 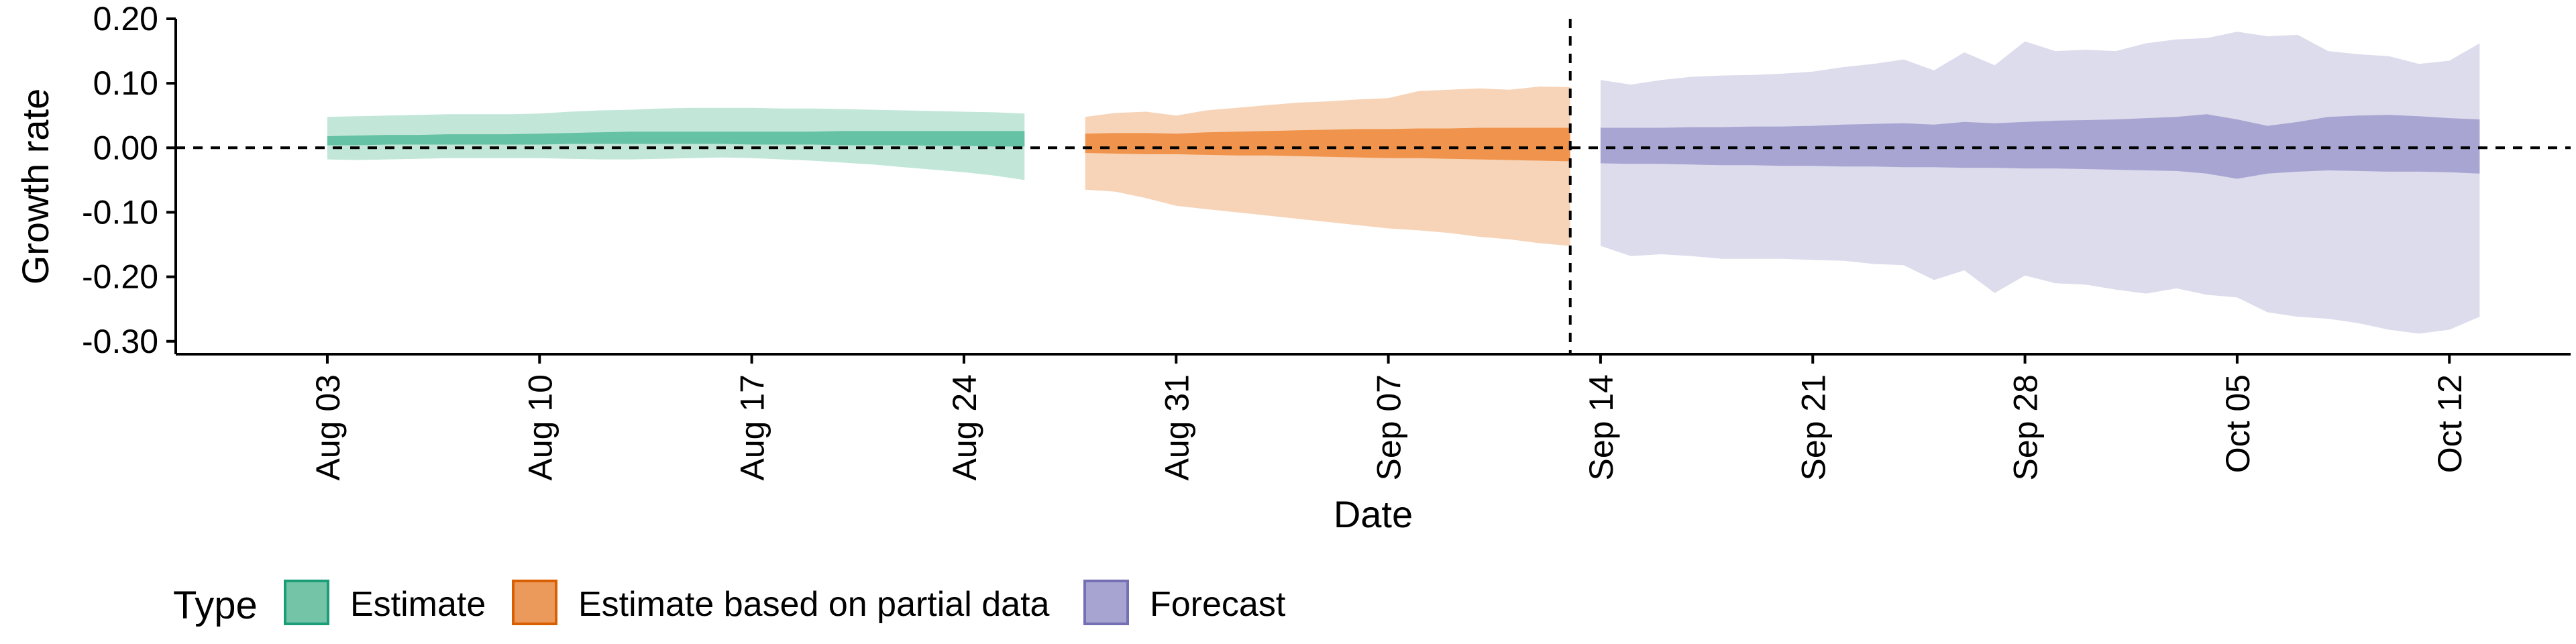 What do you see at coordinates (1389, 427) in the screenshot?
I see `x-tick-label: Sep 07` at bounding box center [1389, 427].